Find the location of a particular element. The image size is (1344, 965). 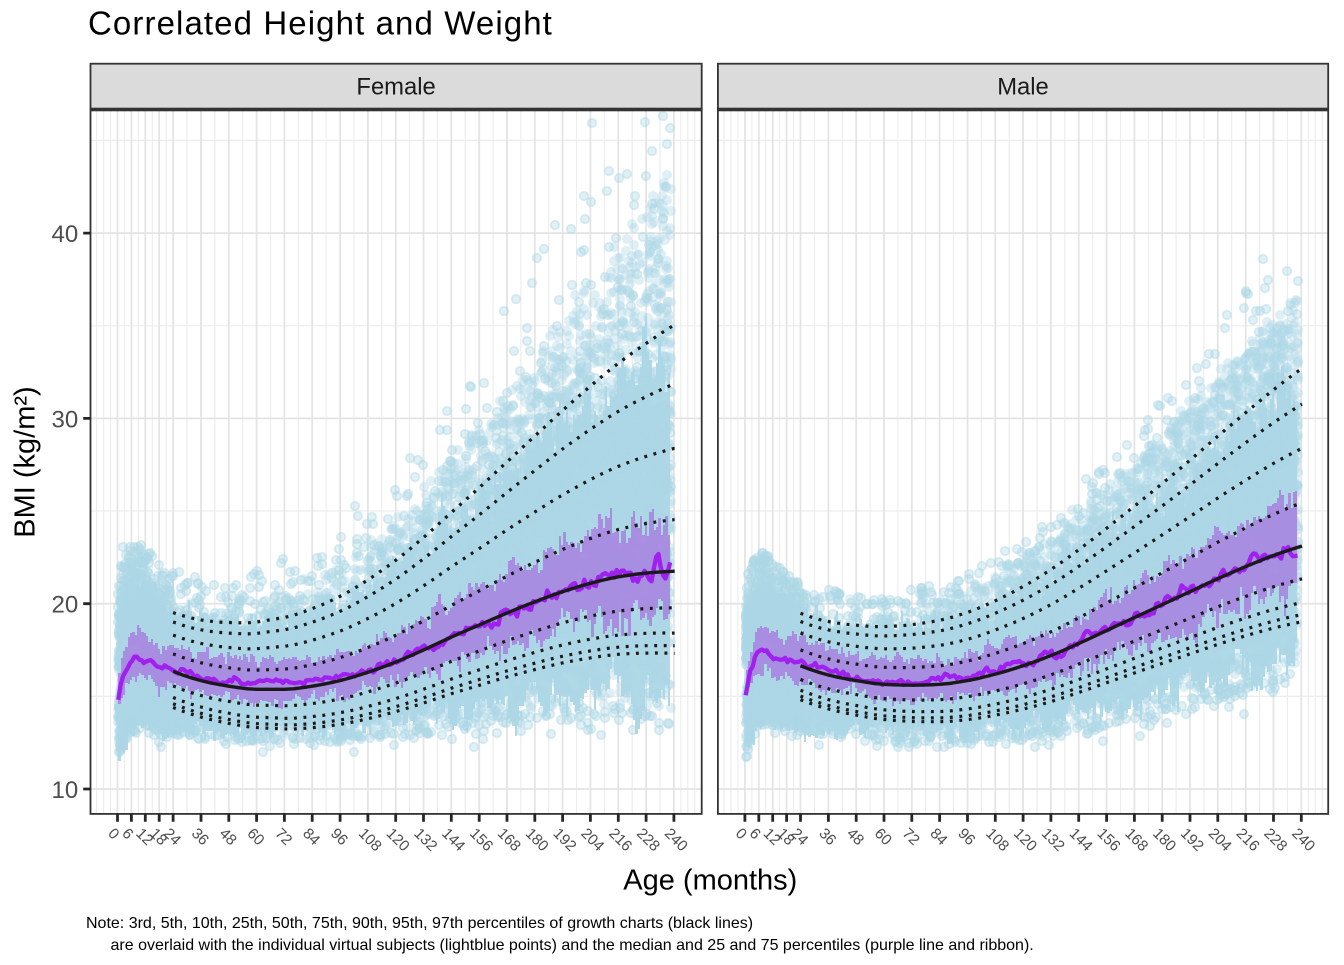

svg-text: Correlated Height and Weight is located at coordinates (320, 23).